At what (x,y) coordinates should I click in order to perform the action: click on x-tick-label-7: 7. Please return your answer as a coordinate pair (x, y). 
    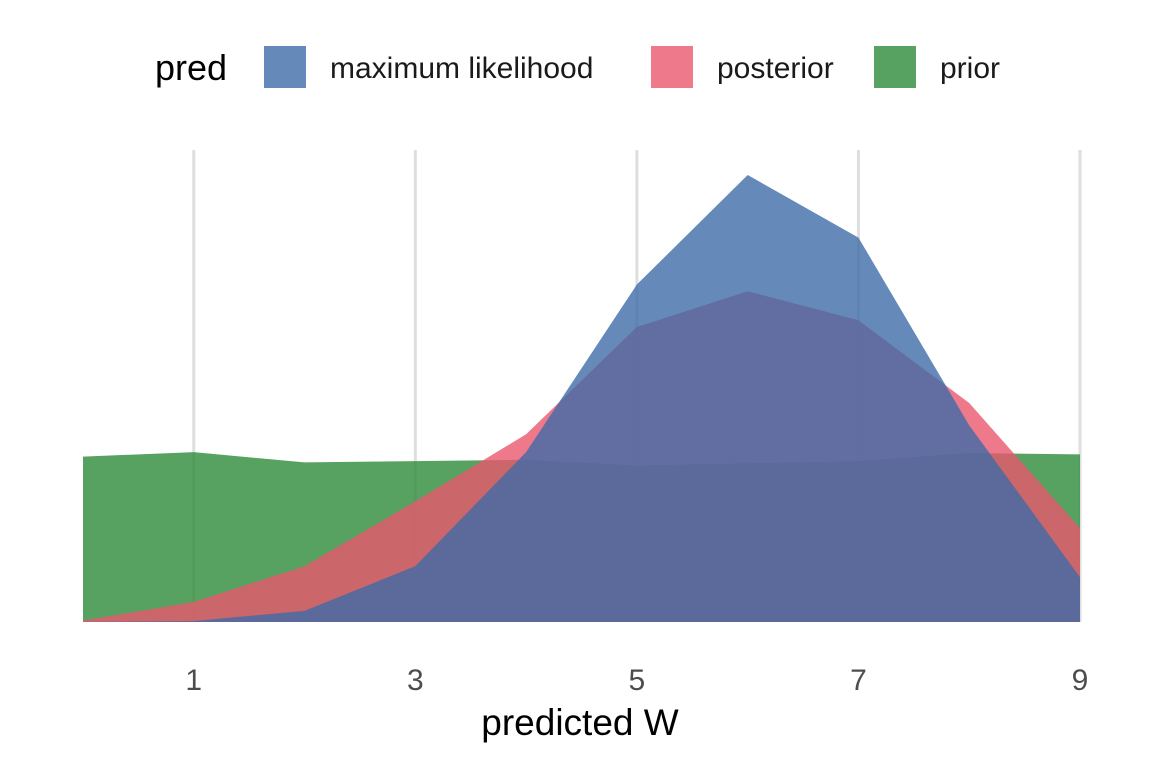
    Looking at the image, I should click on (858, 680).